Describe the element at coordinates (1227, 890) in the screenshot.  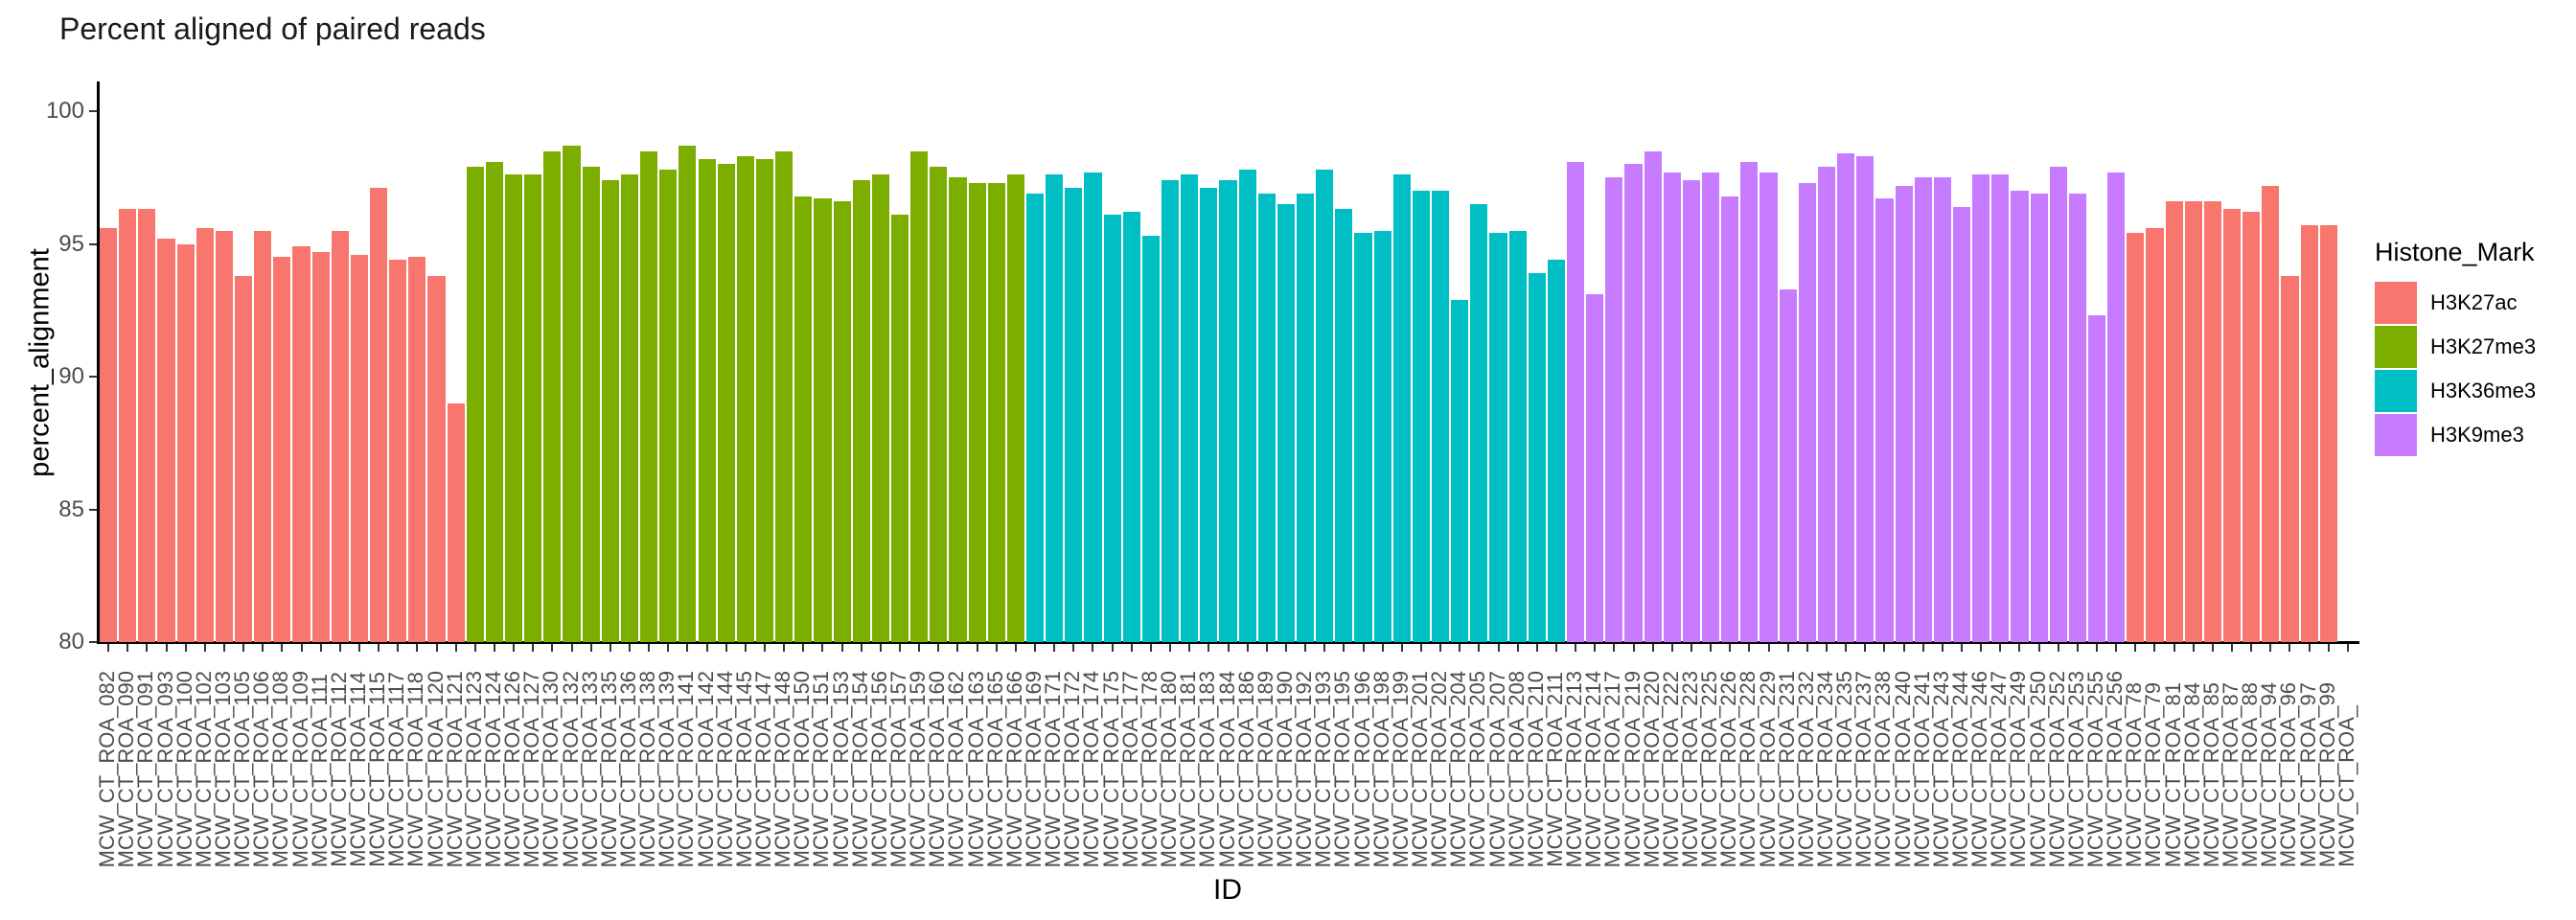
I see `x-axis-title: ID` at that location.